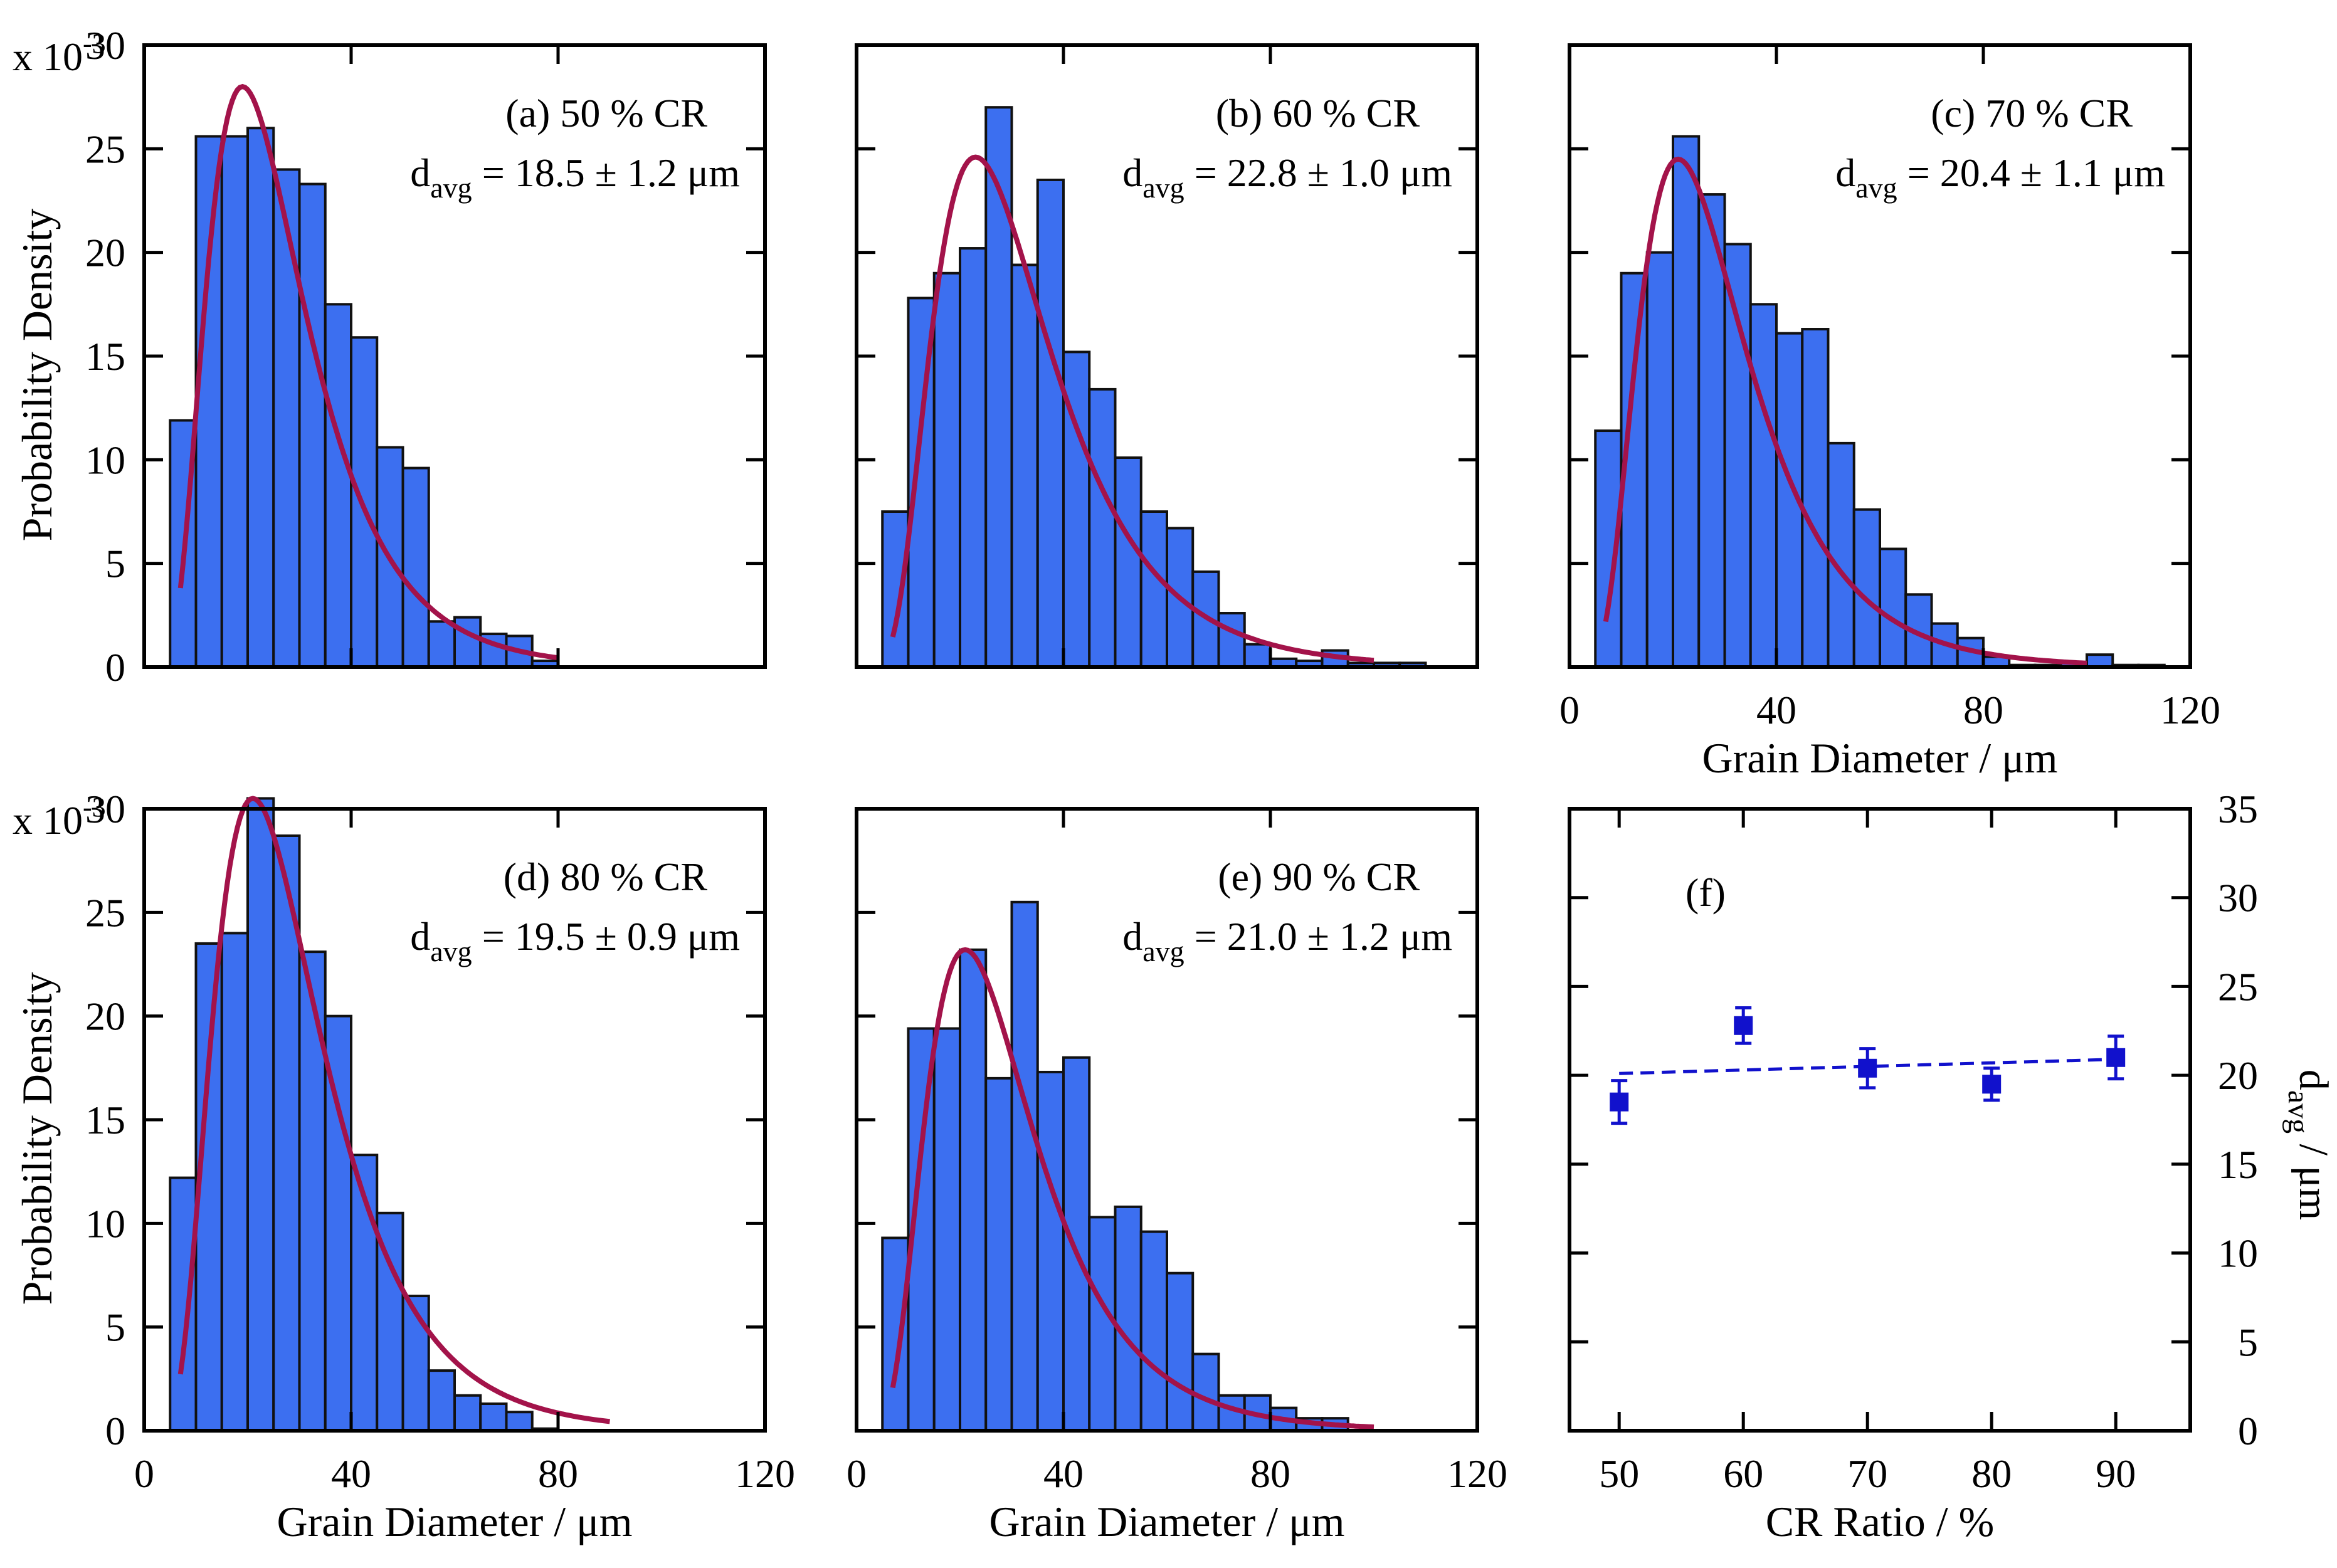 This screenshot has width=2337, height=1568. Describe the element at coordinates (2032, 113) in the screenshot. I see `panel-title: (c) 70 % CR` at that location.